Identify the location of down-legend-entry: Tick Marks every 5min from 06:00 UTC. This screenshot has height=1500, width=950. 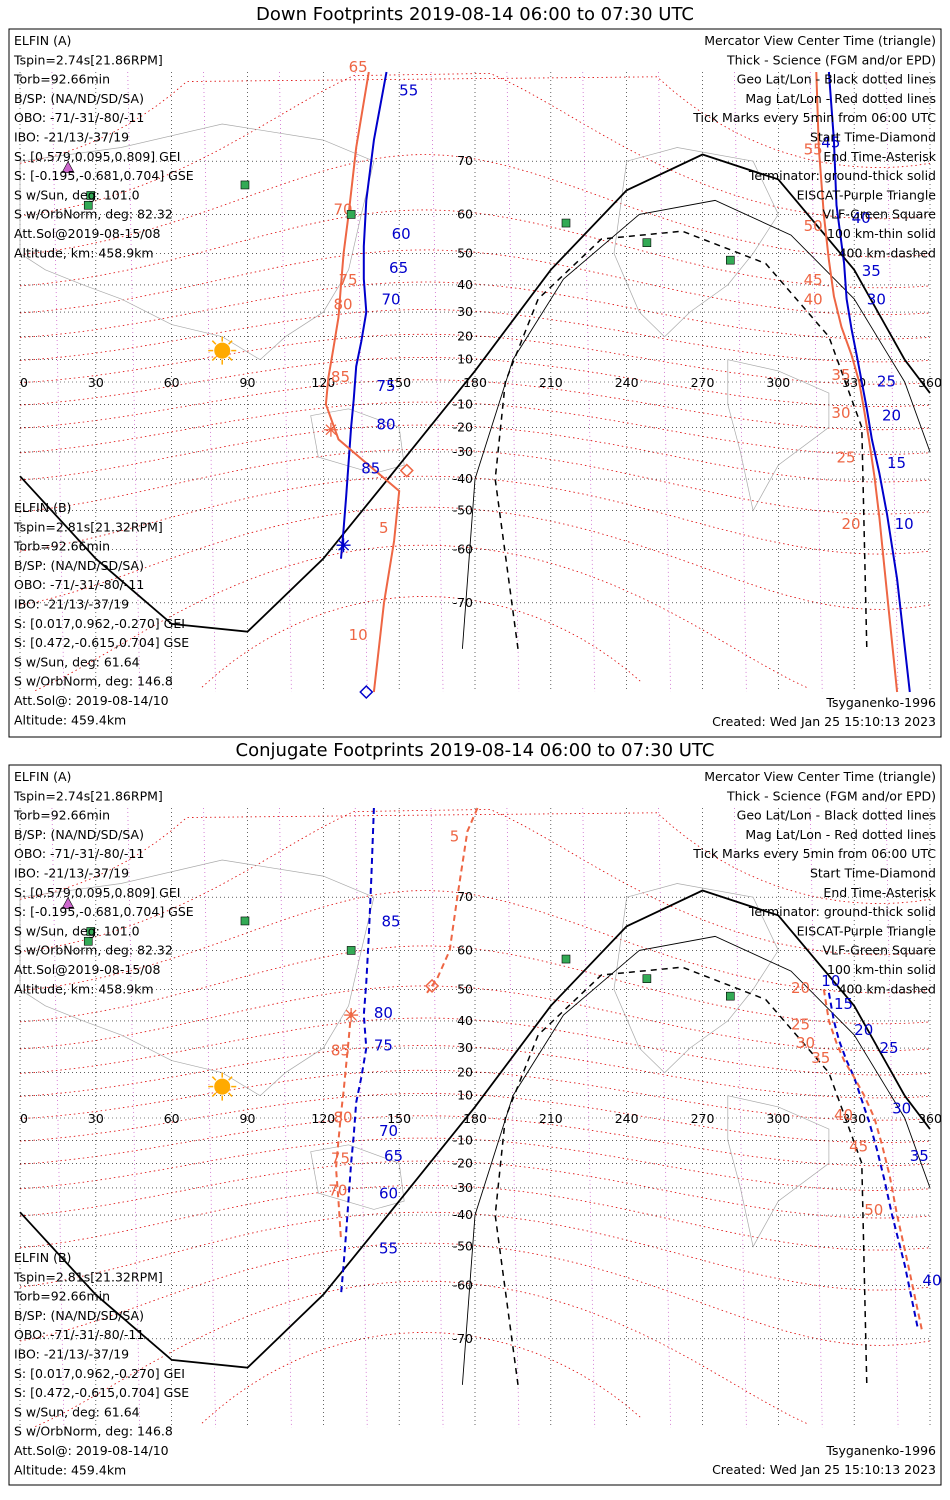
(814, 117).